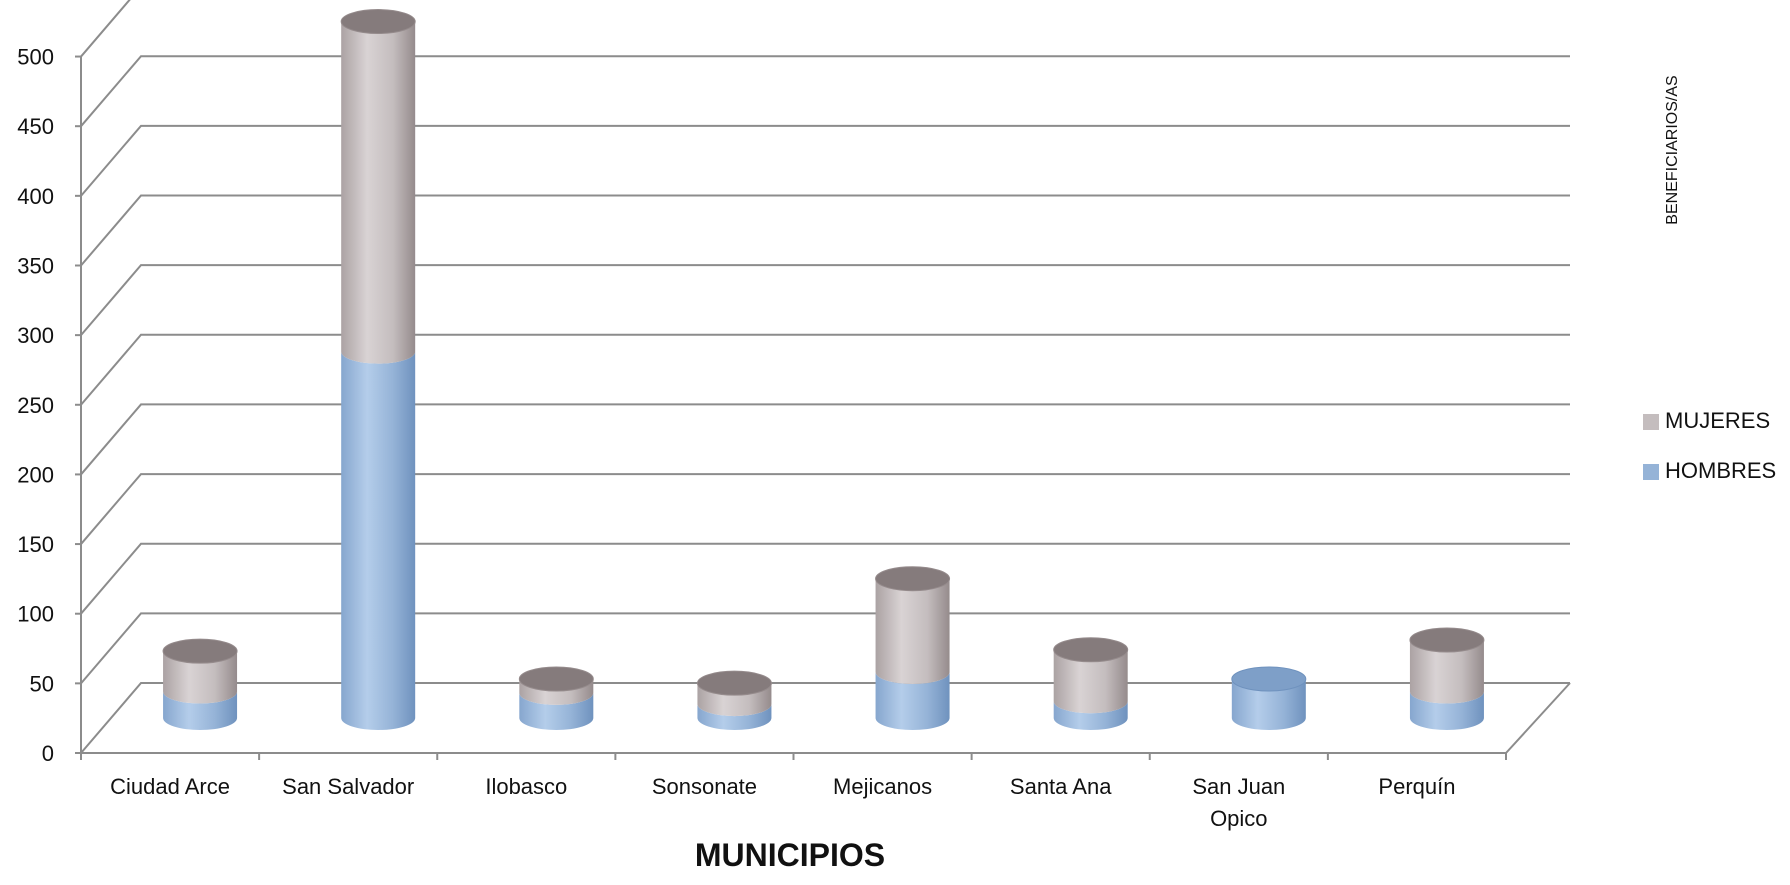 This screenshot has width=1790, height=885. I want to click on x-category-label: Santa Ana, so click(1061, 786).